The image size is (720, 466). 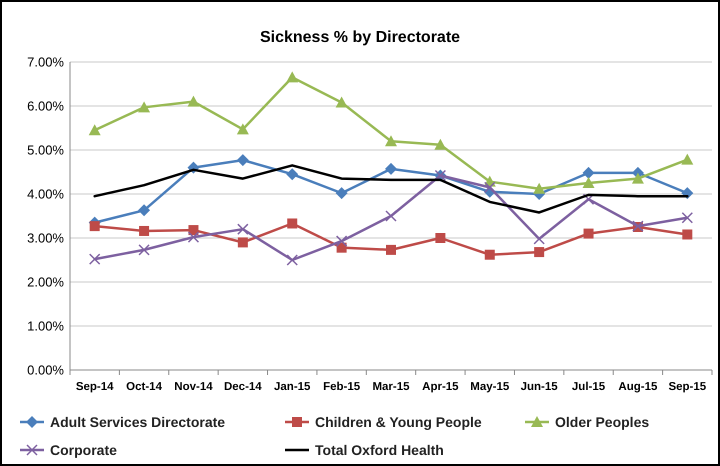 I want to click on x-tick-label: Apr-15, so click(x=441, y=387).